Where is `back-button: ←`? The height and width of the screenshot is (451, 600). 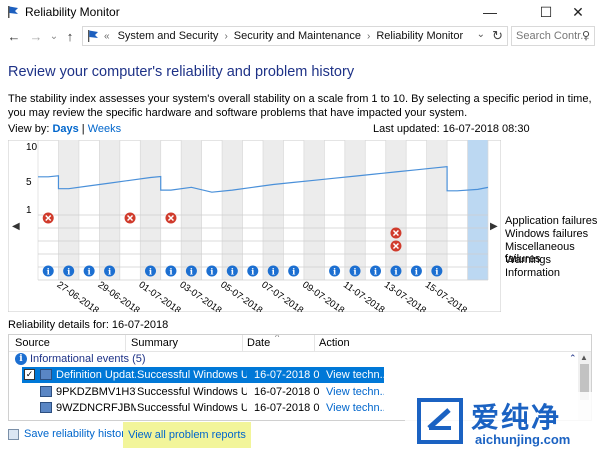
back-button: ← is located at coordinates (14, 36).